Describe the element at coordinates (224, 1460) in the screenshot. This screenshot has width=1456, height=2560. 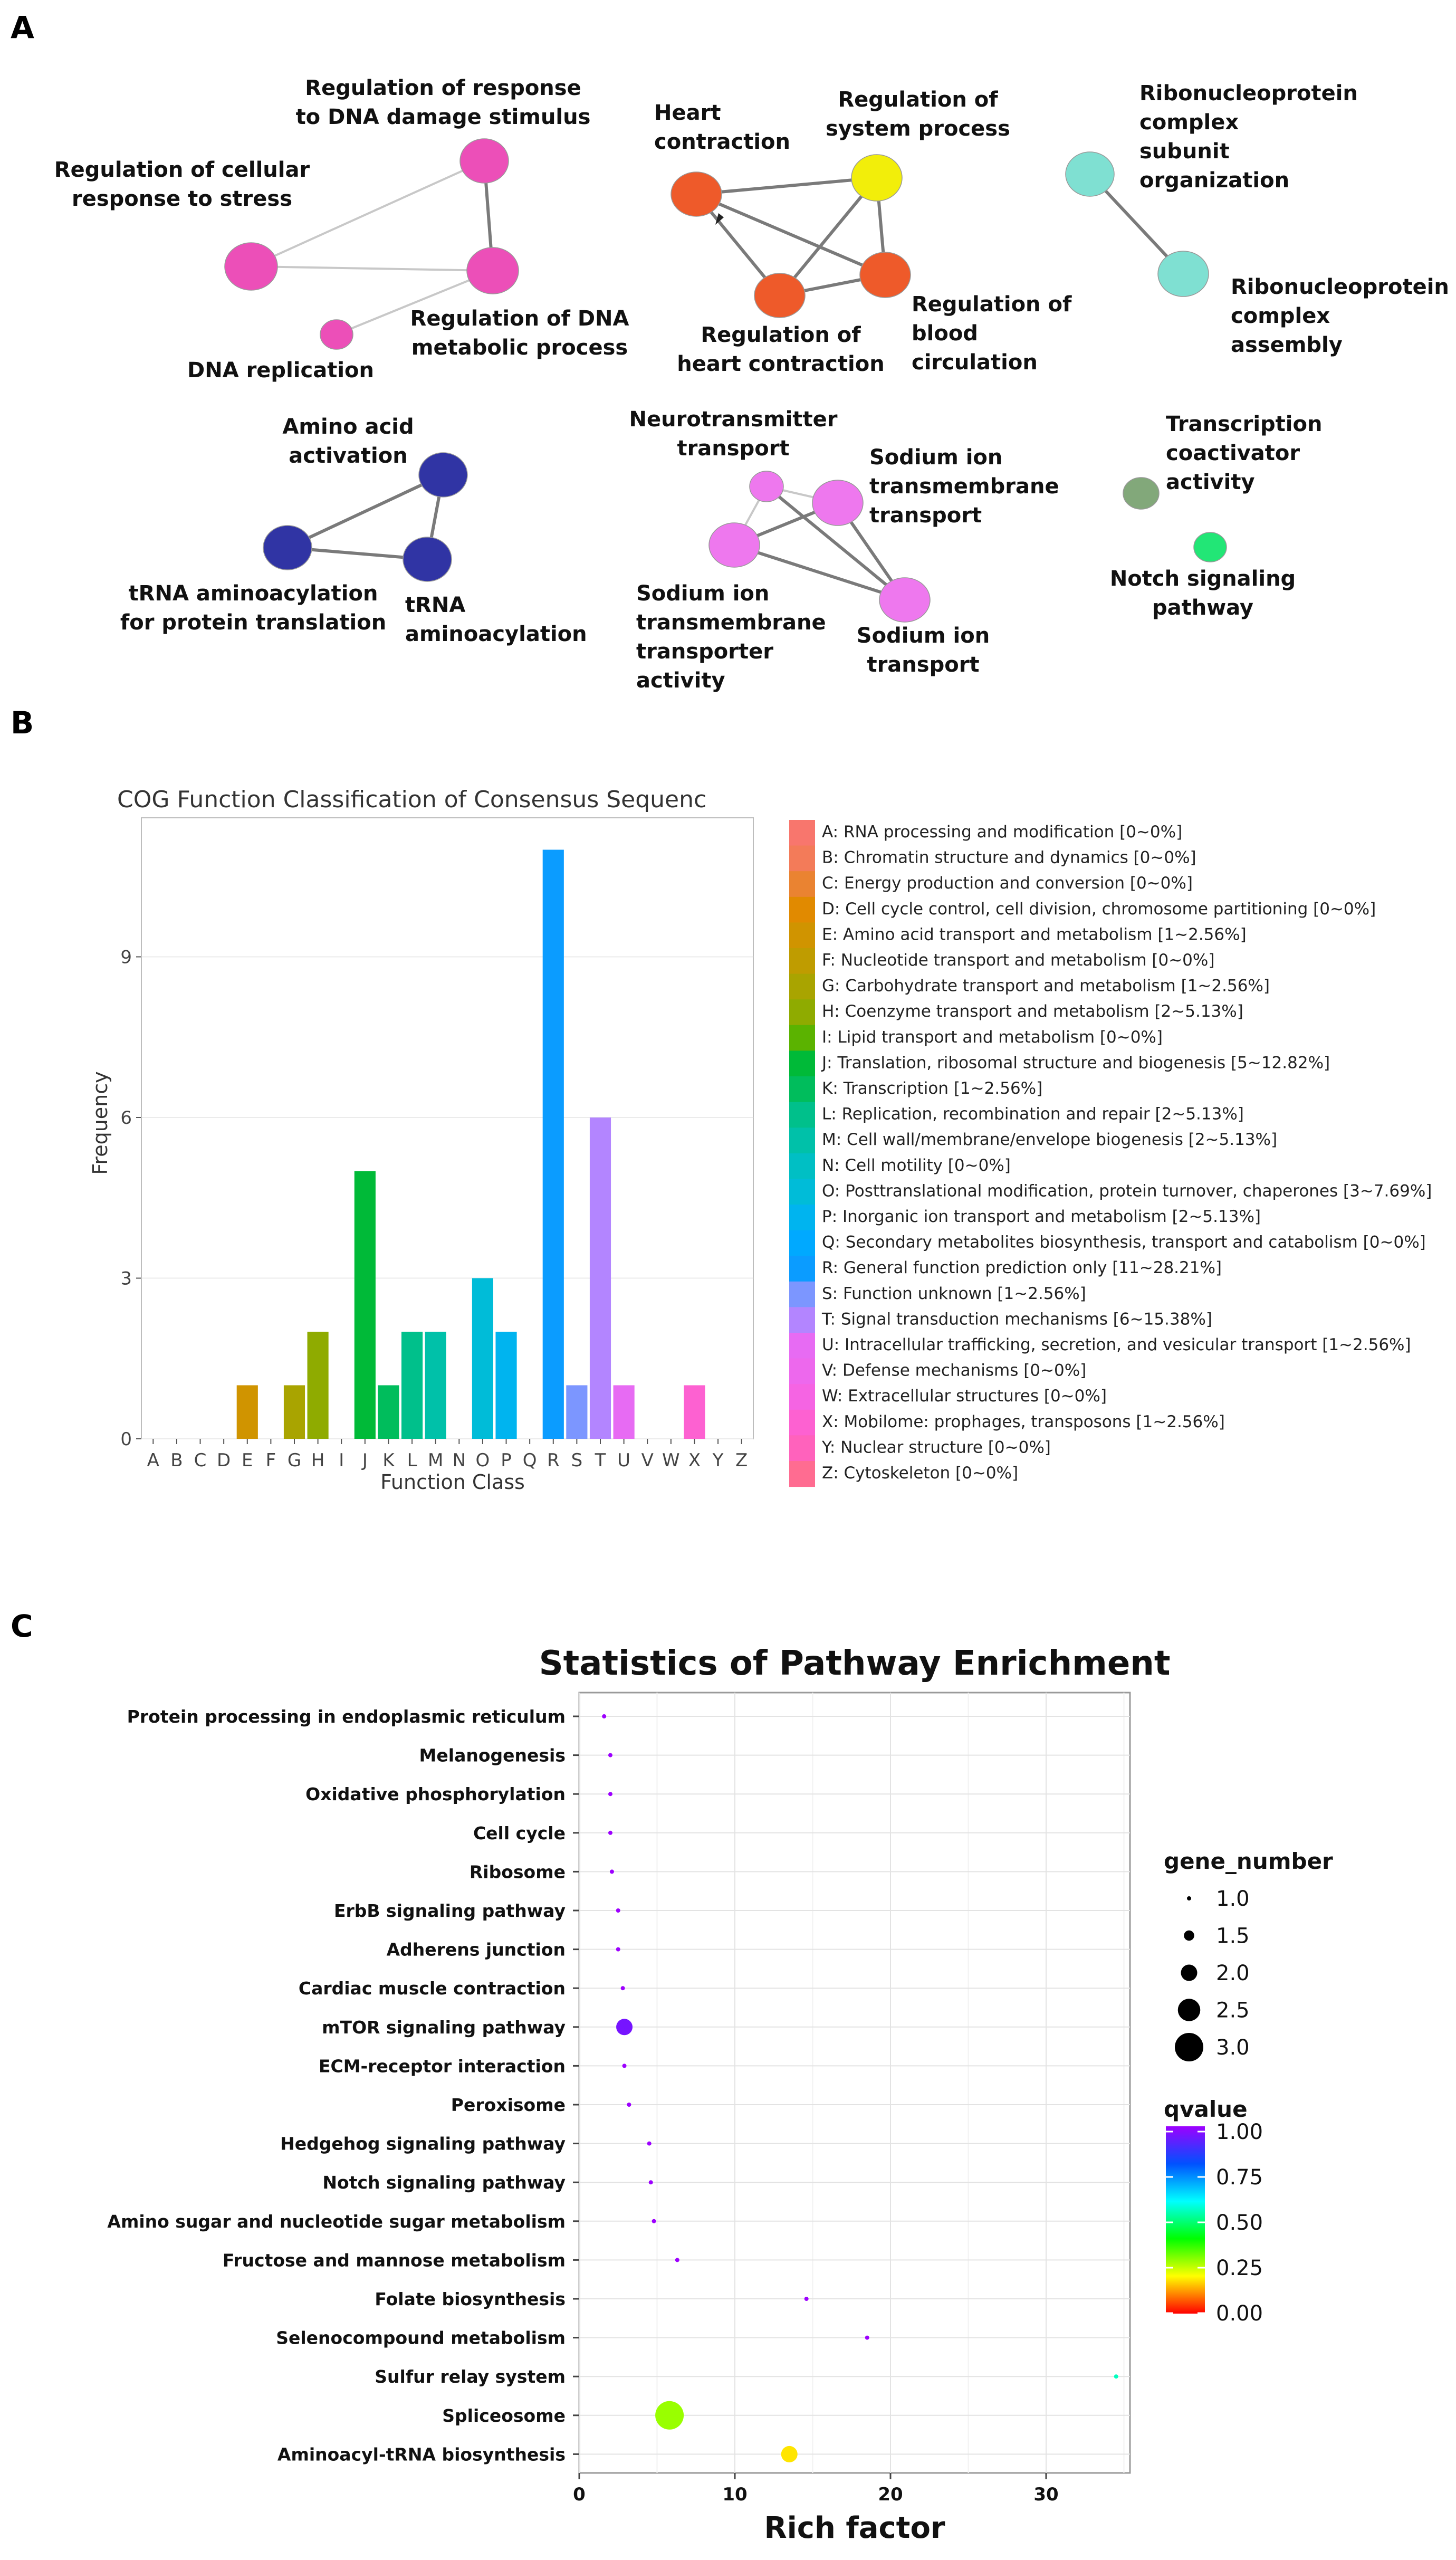
I see `x-tick-label: D` at that location.